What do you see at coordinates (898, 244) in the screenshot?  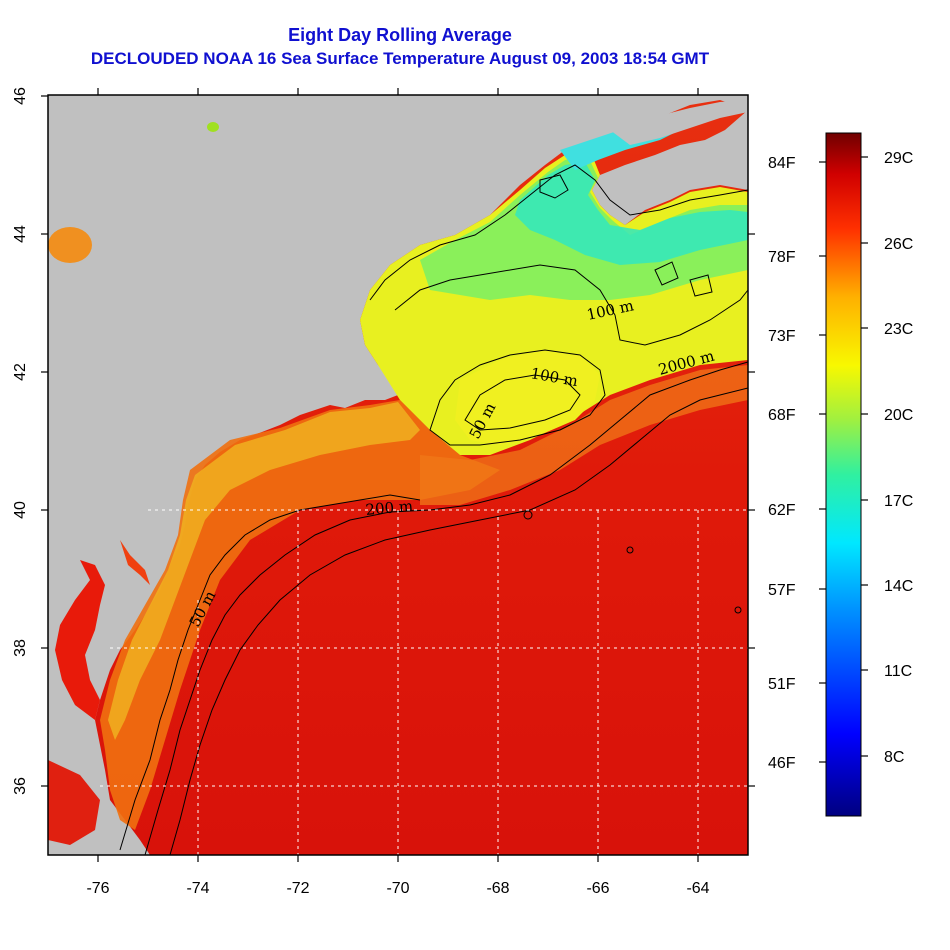 I see `colorbar-celsius-label: 26C` at bounding box center [898, 244].